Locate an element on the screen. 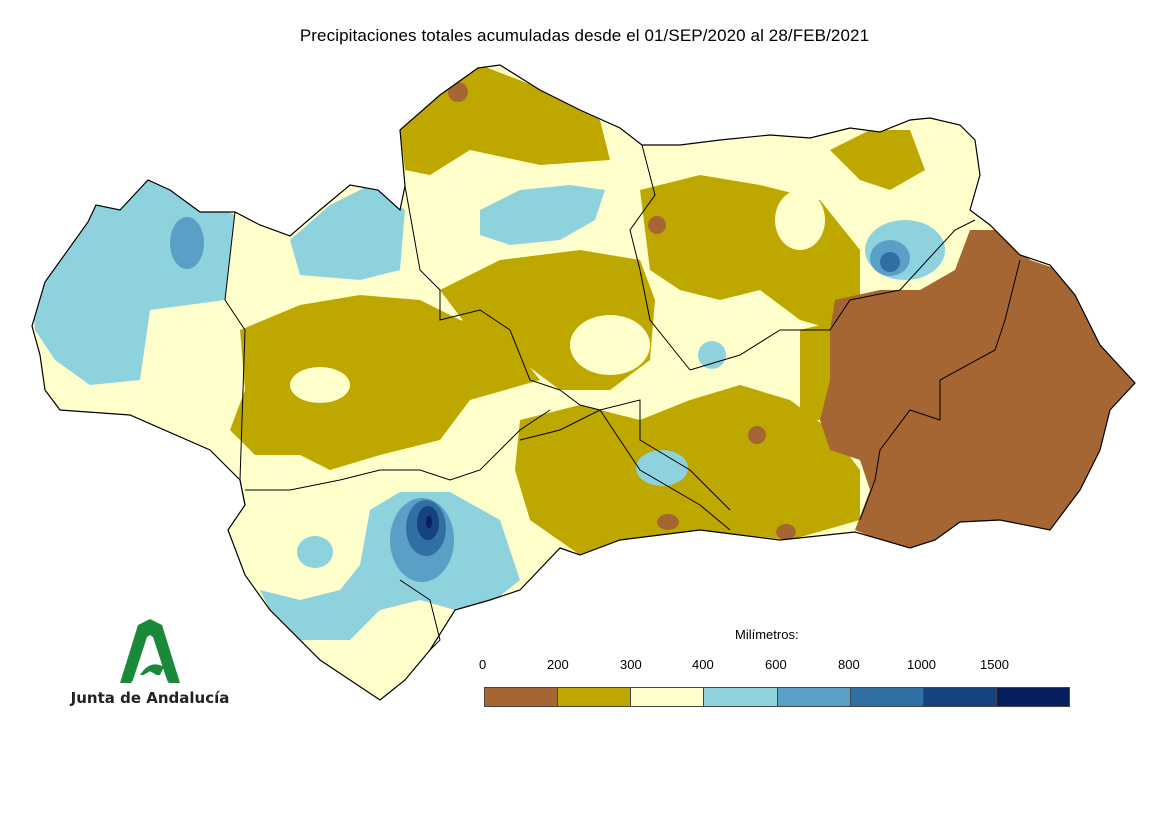 The width and height of the screenshot is (1169, 826). border-granada-almeria is located at coordinates (940, 390).